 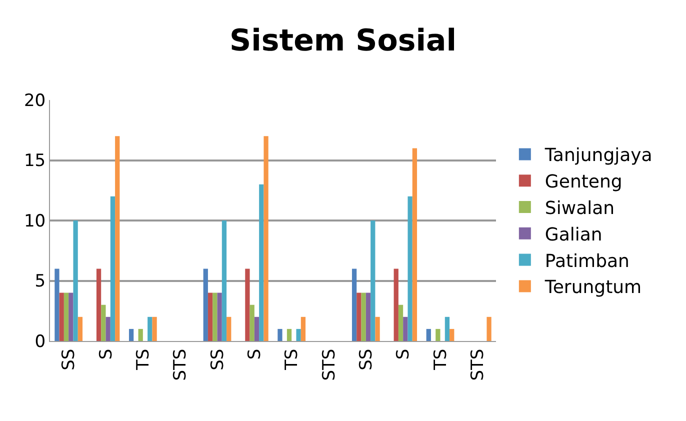 I want to click on y-tick-label: 20, so click(x=35, y=100).